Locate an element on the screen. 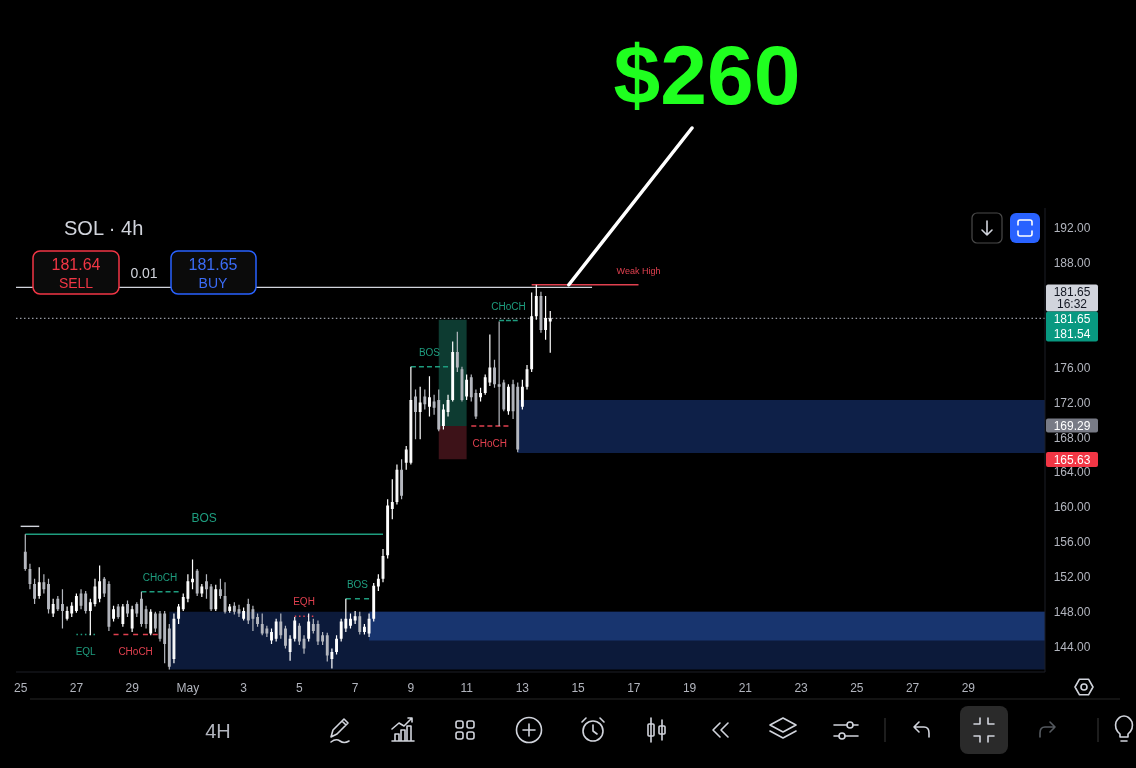 The width and height of the screenshot is (1136, 768). price-tag: 181.65 181.54 is located at coordinates (1072, 326).